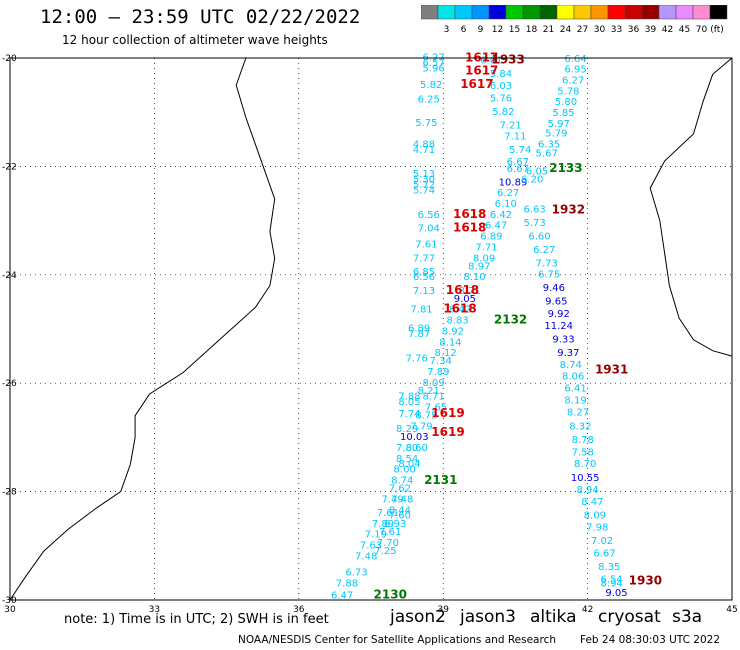  What do you see at coordinates (376, 535) in the screenshot?
I see `wave-height-value: 7.19` at bounding box center [376, 535].